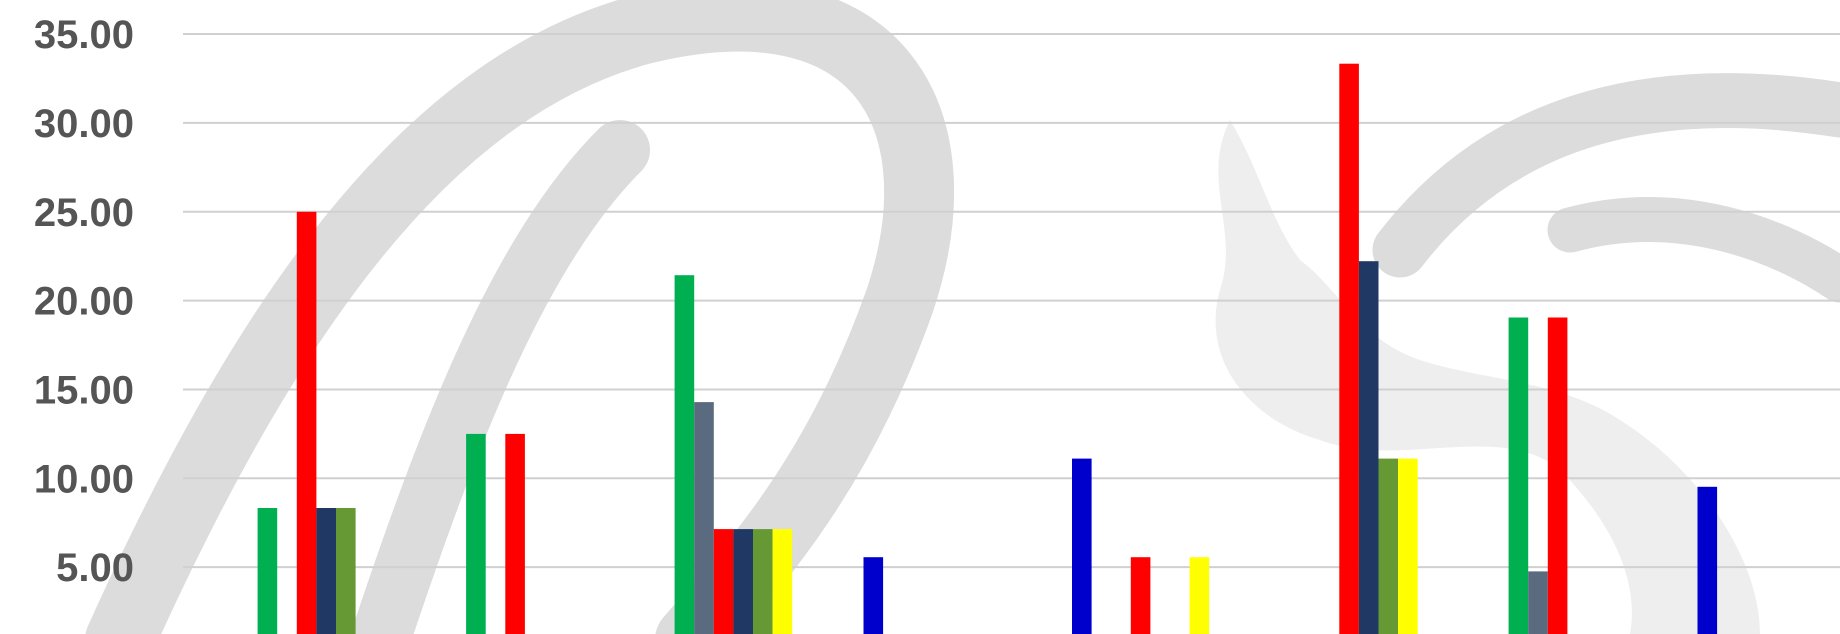 This screenshot has height=634, width=1840. What do you see at coordinates (84, 124) in the screenshot?
I see `y-tick-label: 30.00` at bounding box center [84, 124].